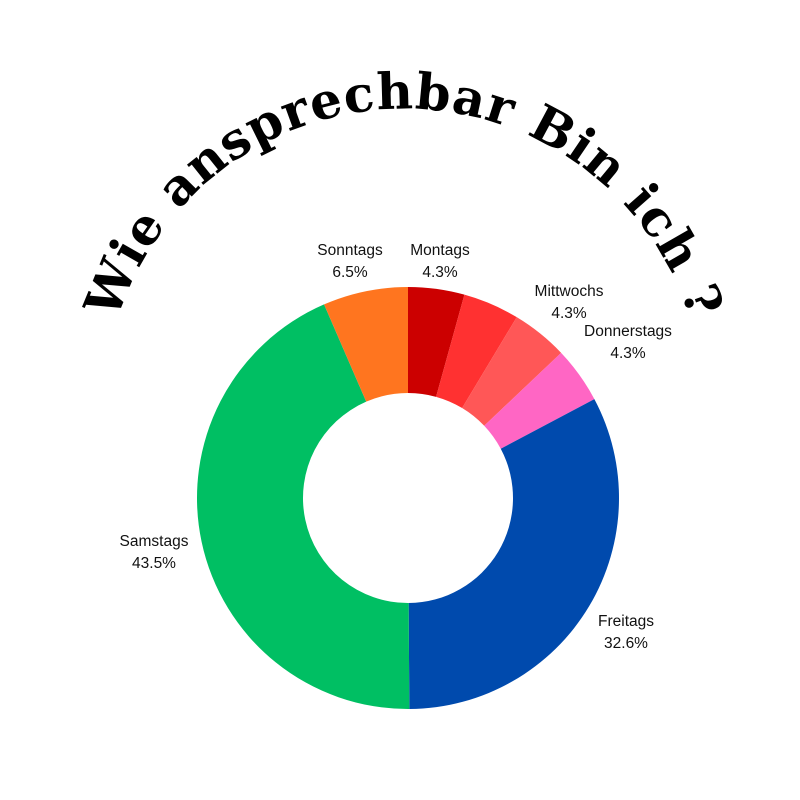 The width and height of the screenshot is (800, 800). I want to click on slice-freitags, so click(513, 554).